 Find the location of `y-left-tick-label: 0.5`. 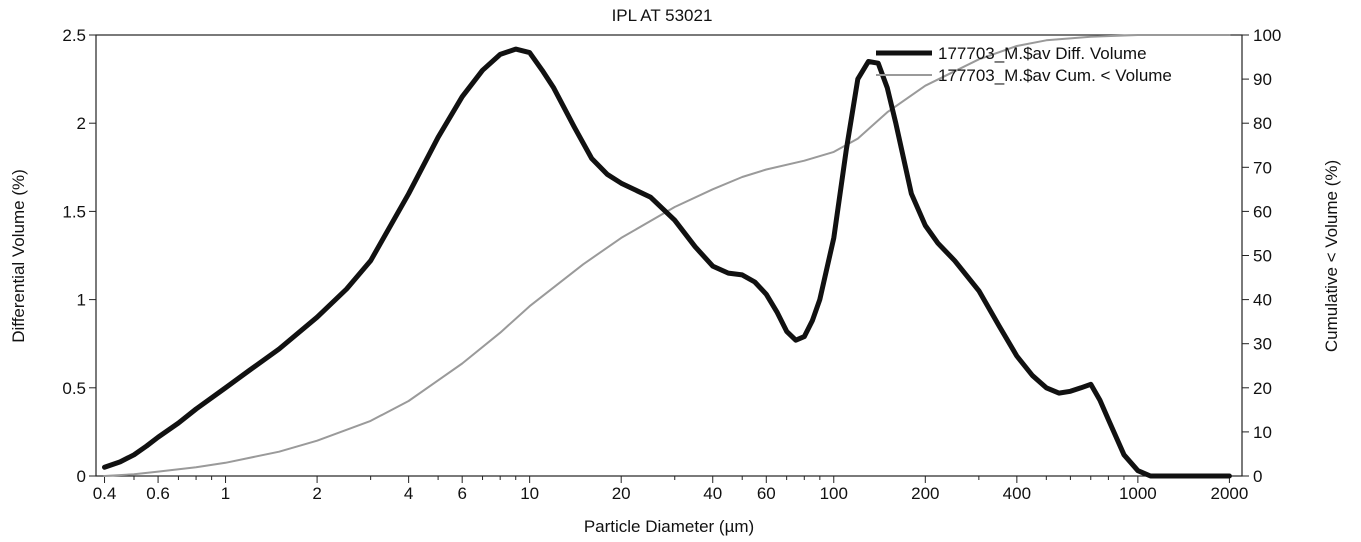

y-left-tick-label: 0.5 is located at coordinates (74, 388).